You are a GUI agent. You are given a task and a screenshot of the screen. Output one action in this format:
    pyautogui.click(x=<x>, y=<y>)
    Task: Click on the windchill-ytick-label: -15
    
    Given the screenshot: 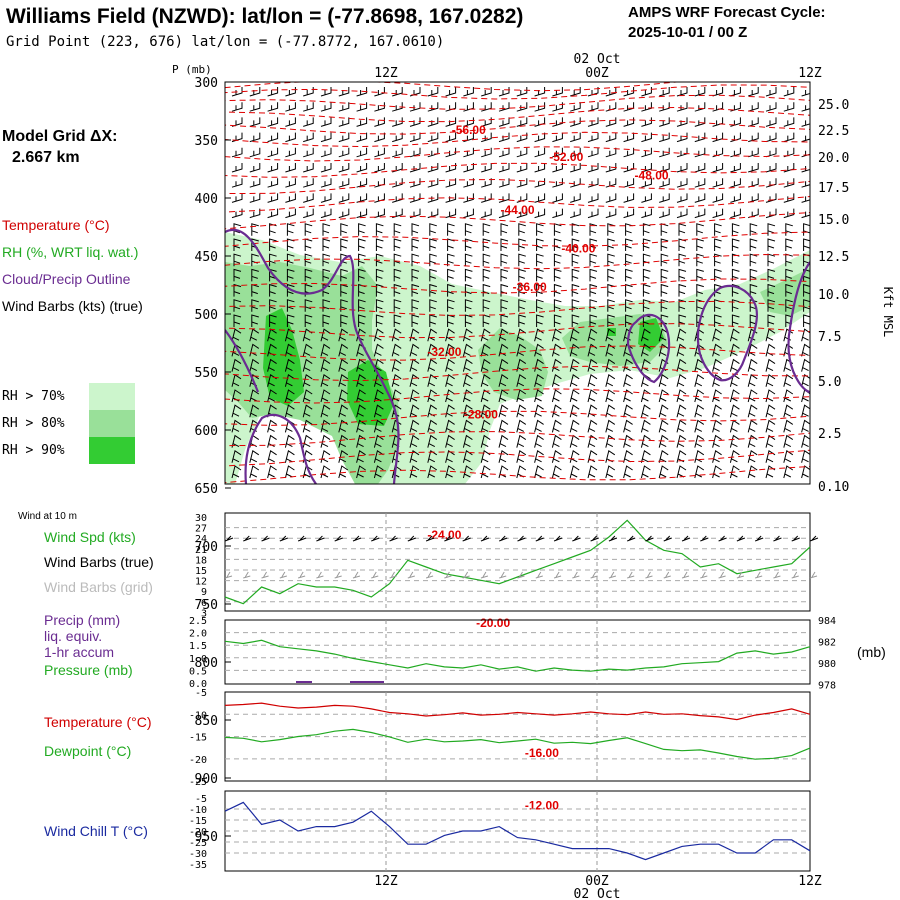 What is the action you would take?
    pyautogui.click(x=198, y=821)
    